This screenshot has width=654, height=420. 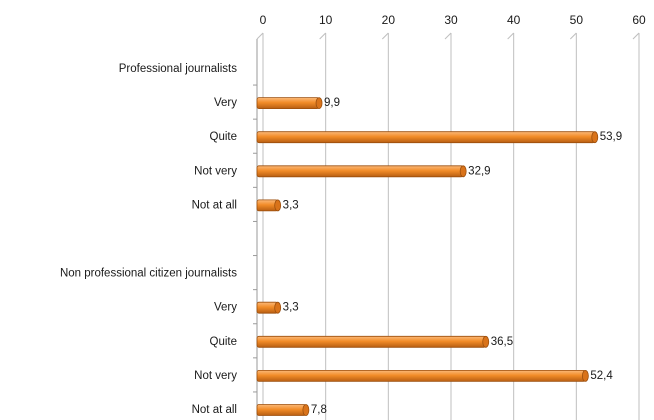 What do you see at coordinates (255, 229) in the screenshot?
I see `axes` at bounding box center [255, 229].